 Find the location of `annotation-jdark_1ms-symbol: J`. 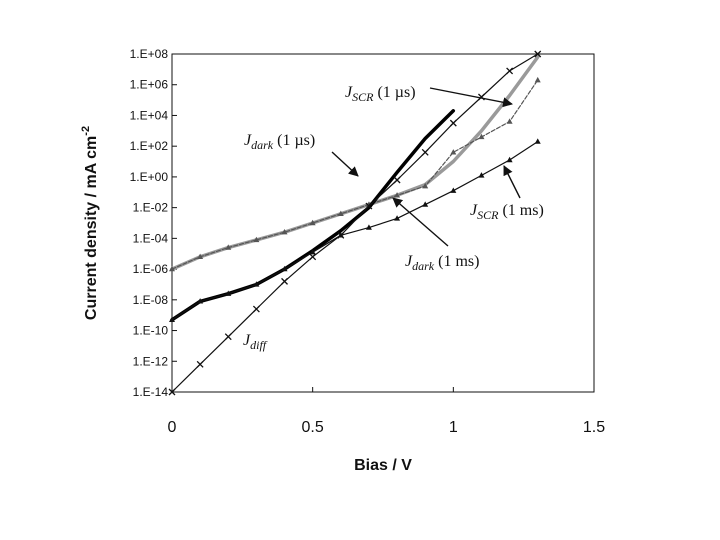

annotation-jdark_1ms-symbol: J is located at coordinates (409, 261).